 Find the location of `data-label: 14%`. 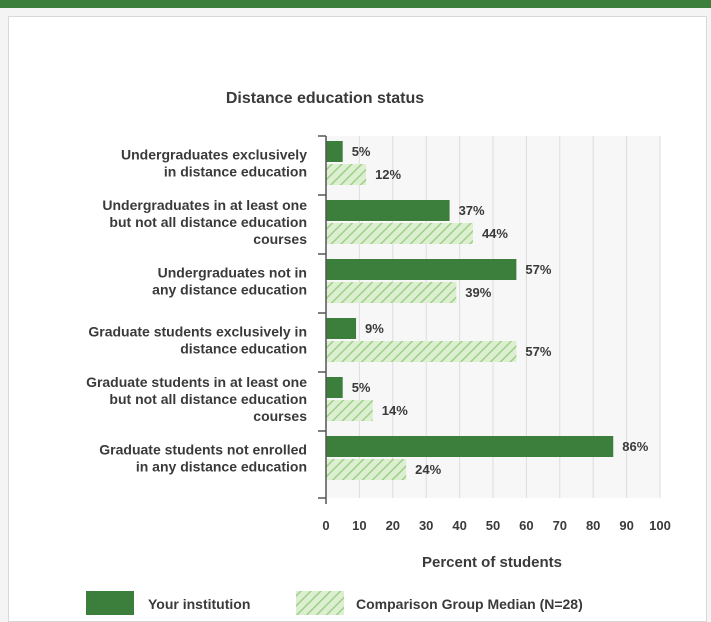

data-label: 14% is located at coordinates (395, 410).